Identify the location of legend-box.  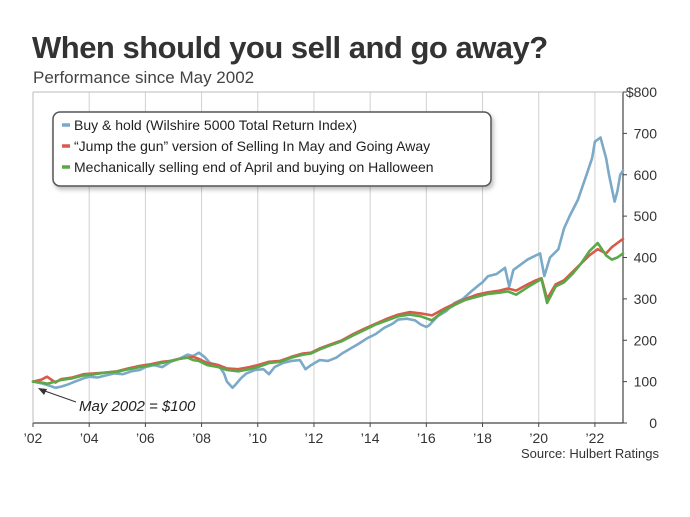
(272, 149).